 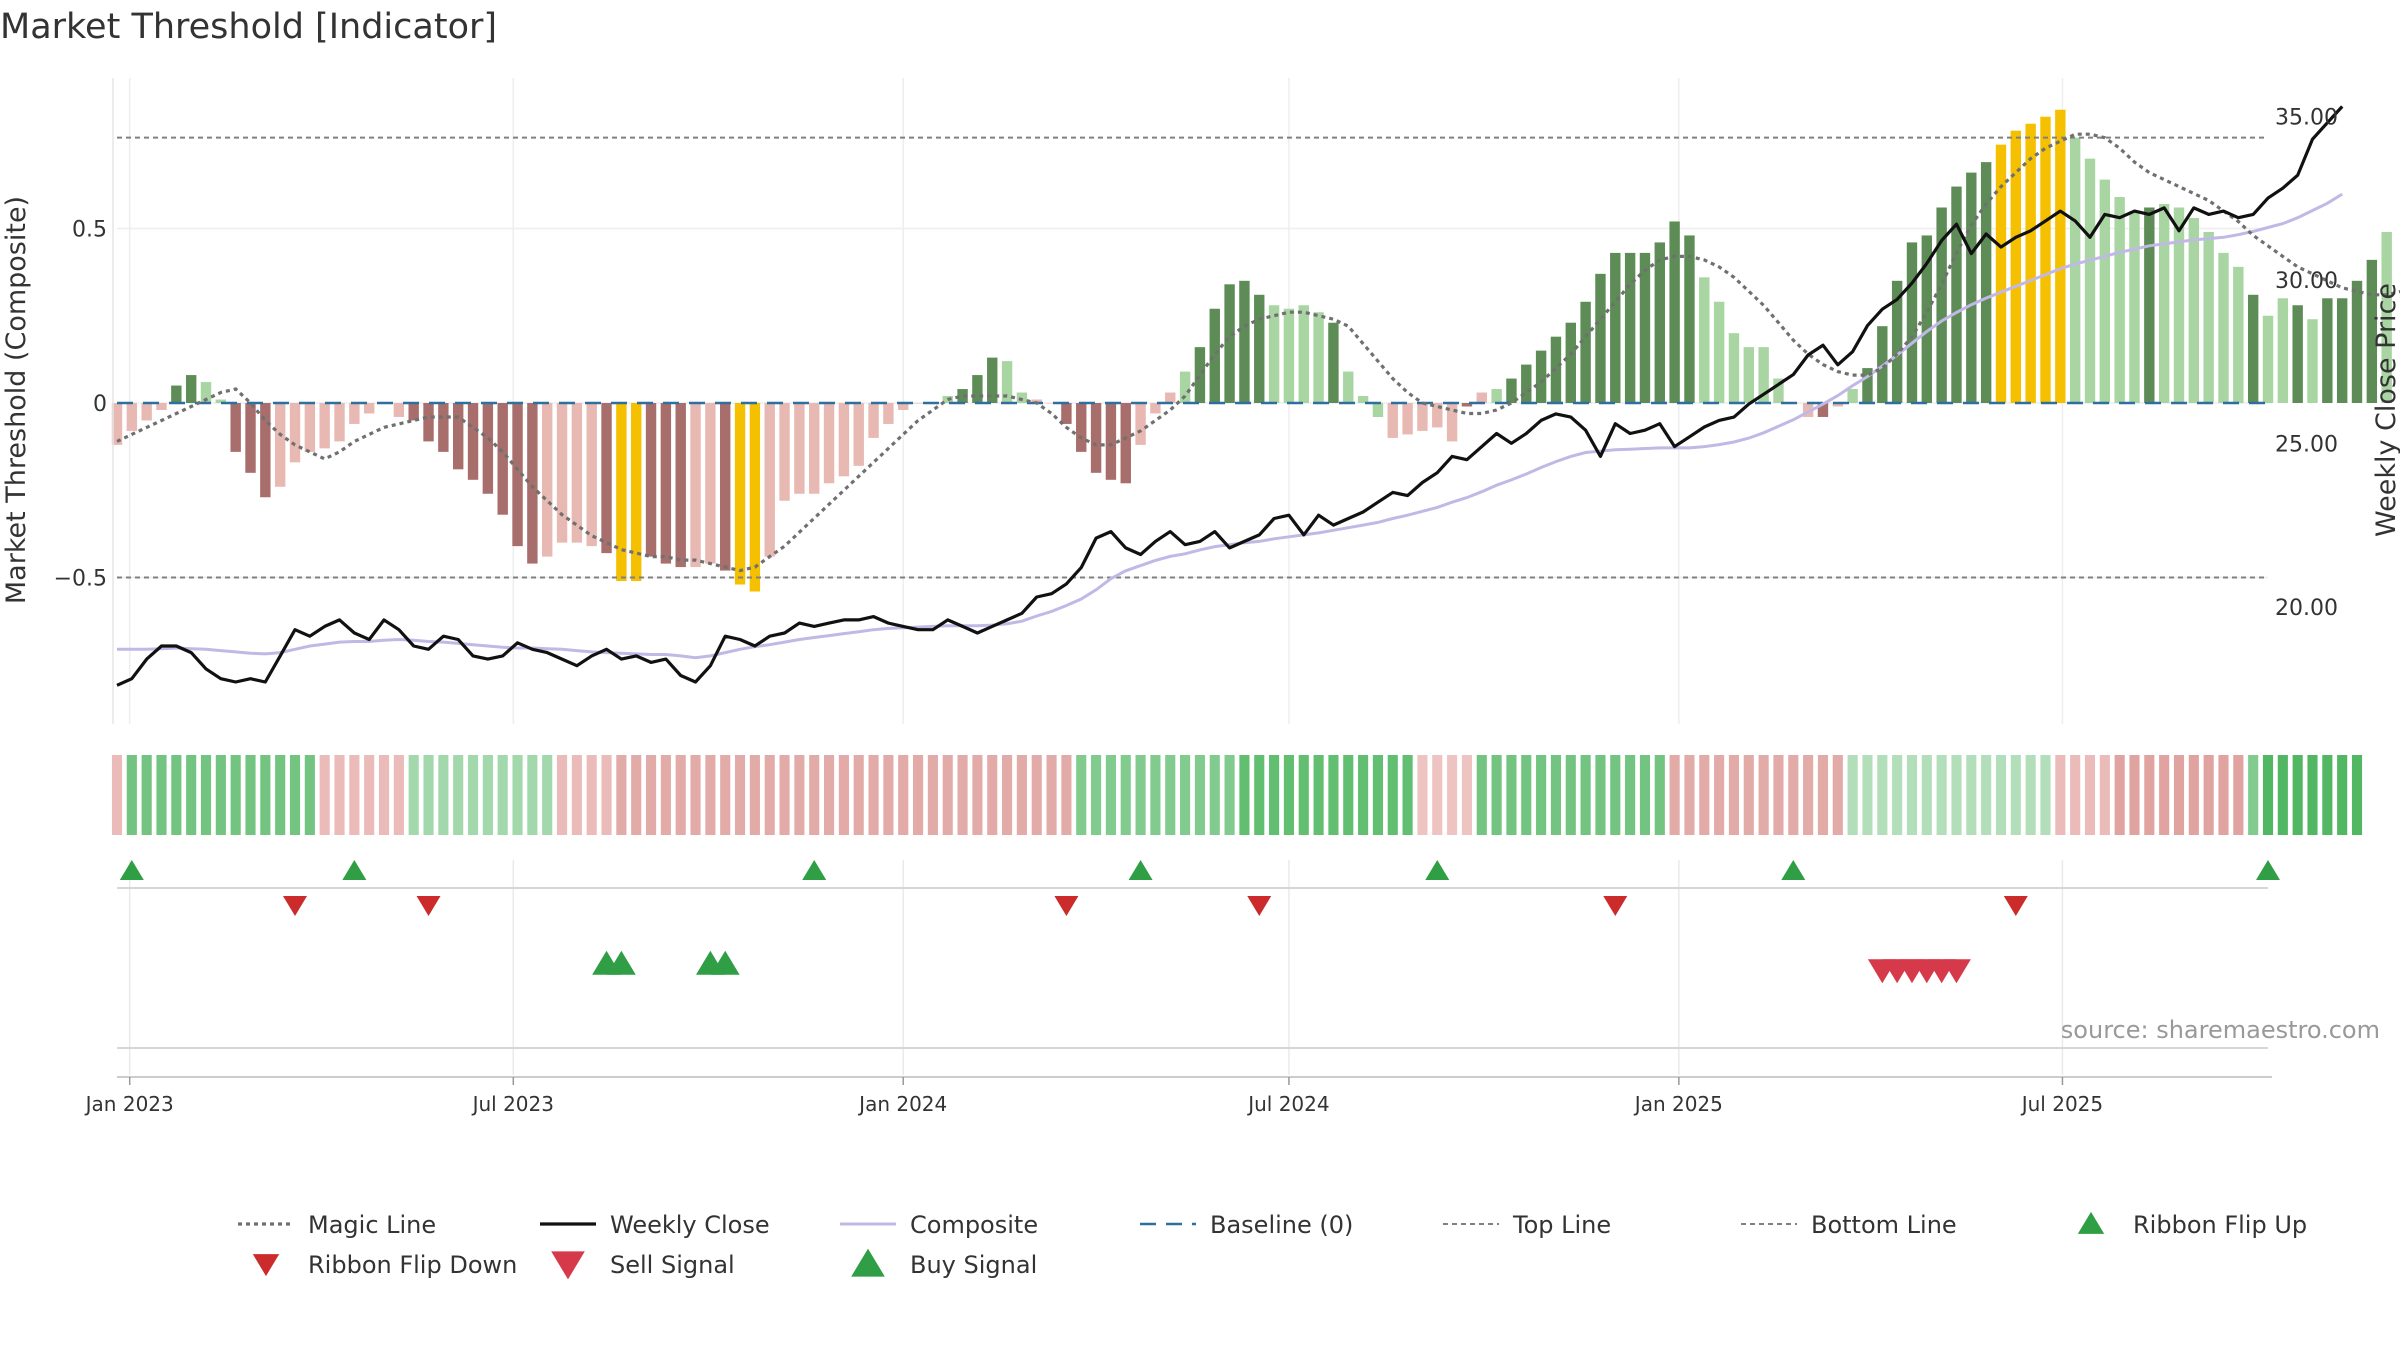 What do you see at coordinates (902, 1104) in the screenshot?
I see `x-tick-label: Jan 2024` at bounding box center [902, 1104].